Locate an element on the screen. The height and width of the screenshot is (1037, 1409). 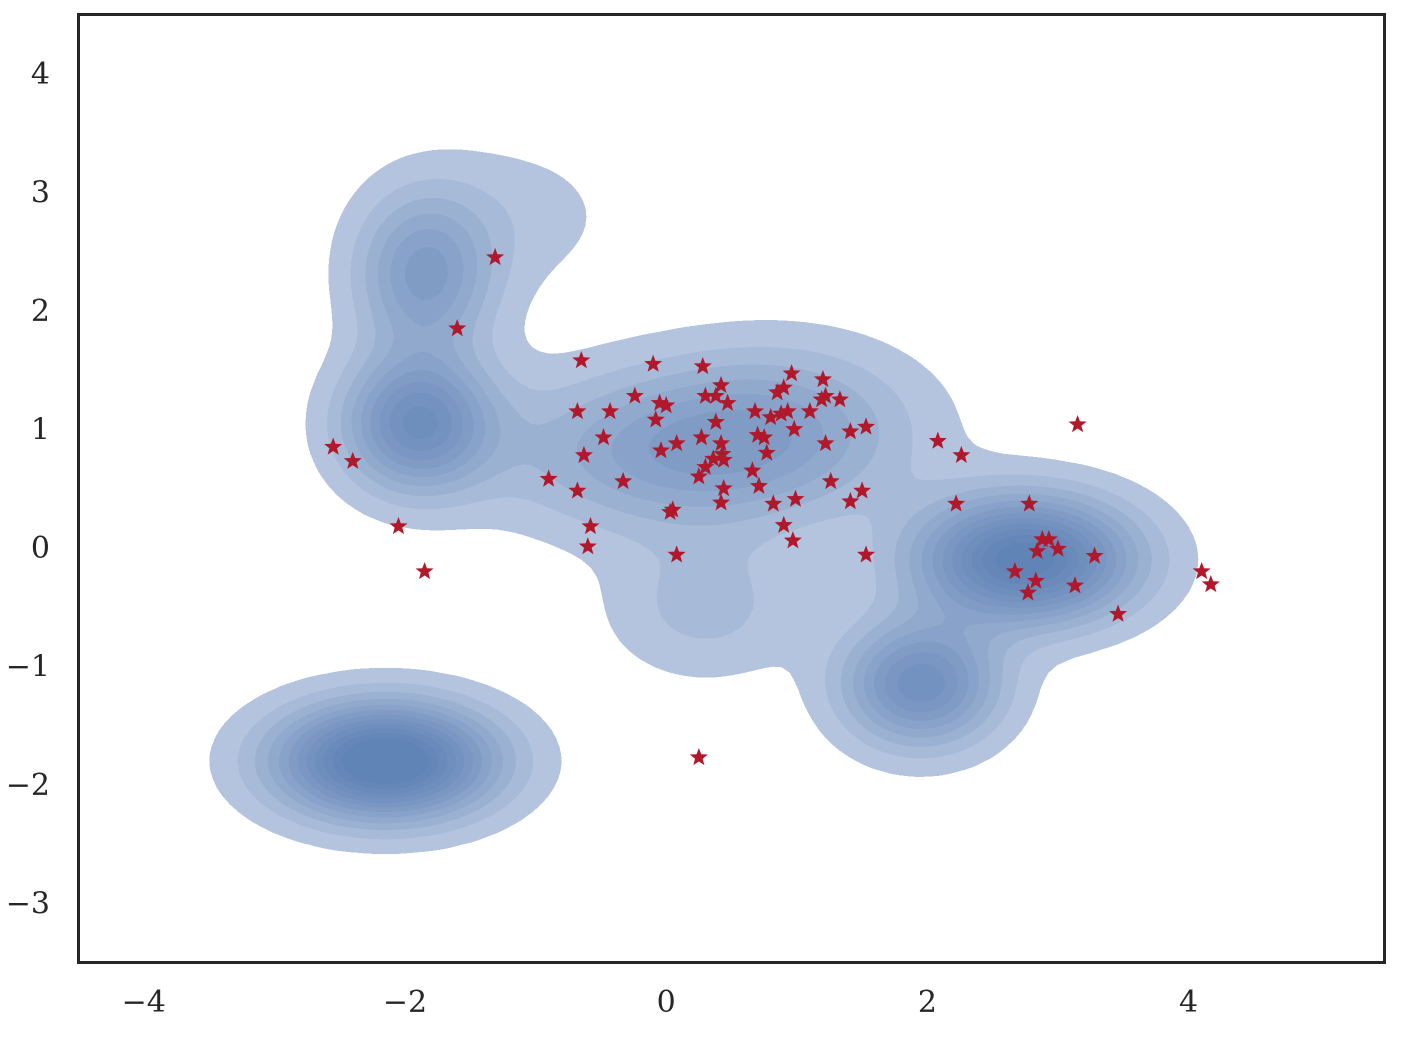
y-tick-label: −2 is located at coordinates (28, 785).